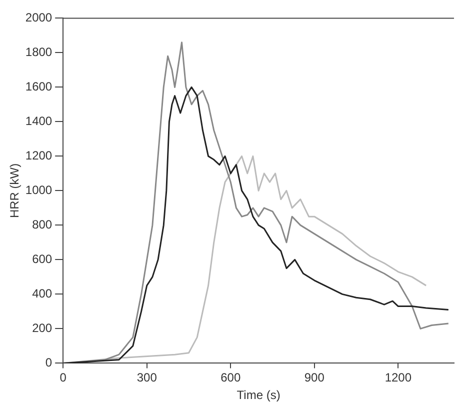 Image resolution: width=469 pixels, height=413 pixels. What do you see at coordinates (258, 395) in the screenshot?
I see `x-axis-title: Time (s)` at bounding box center [258, 395].